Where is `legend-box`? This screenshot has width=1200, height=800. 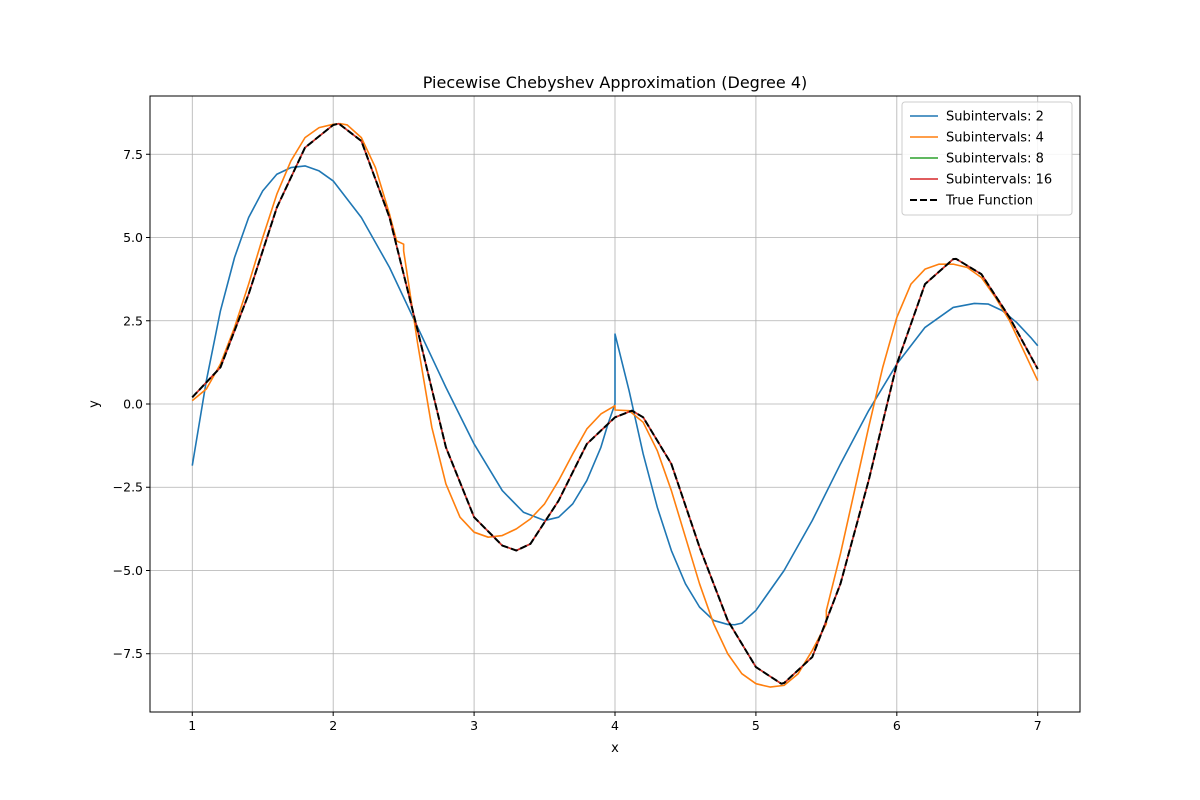
legend-box is located at coordinates (987, 158).